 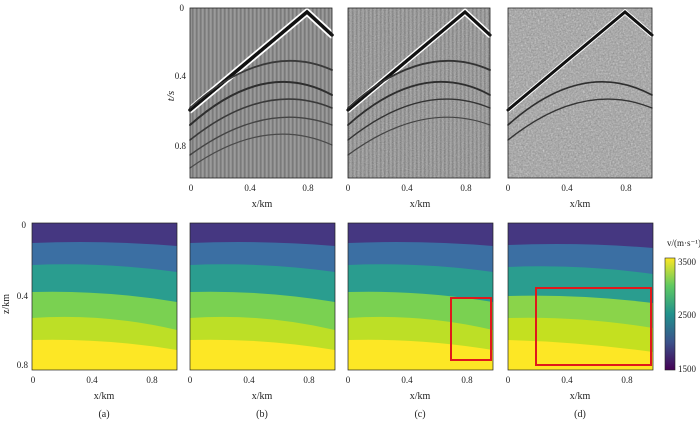 What do you see at coordinates (181, 76) in the screenshot?
I see `gathers-y-tick-1: 0.4` at bounding box center [181, 76].